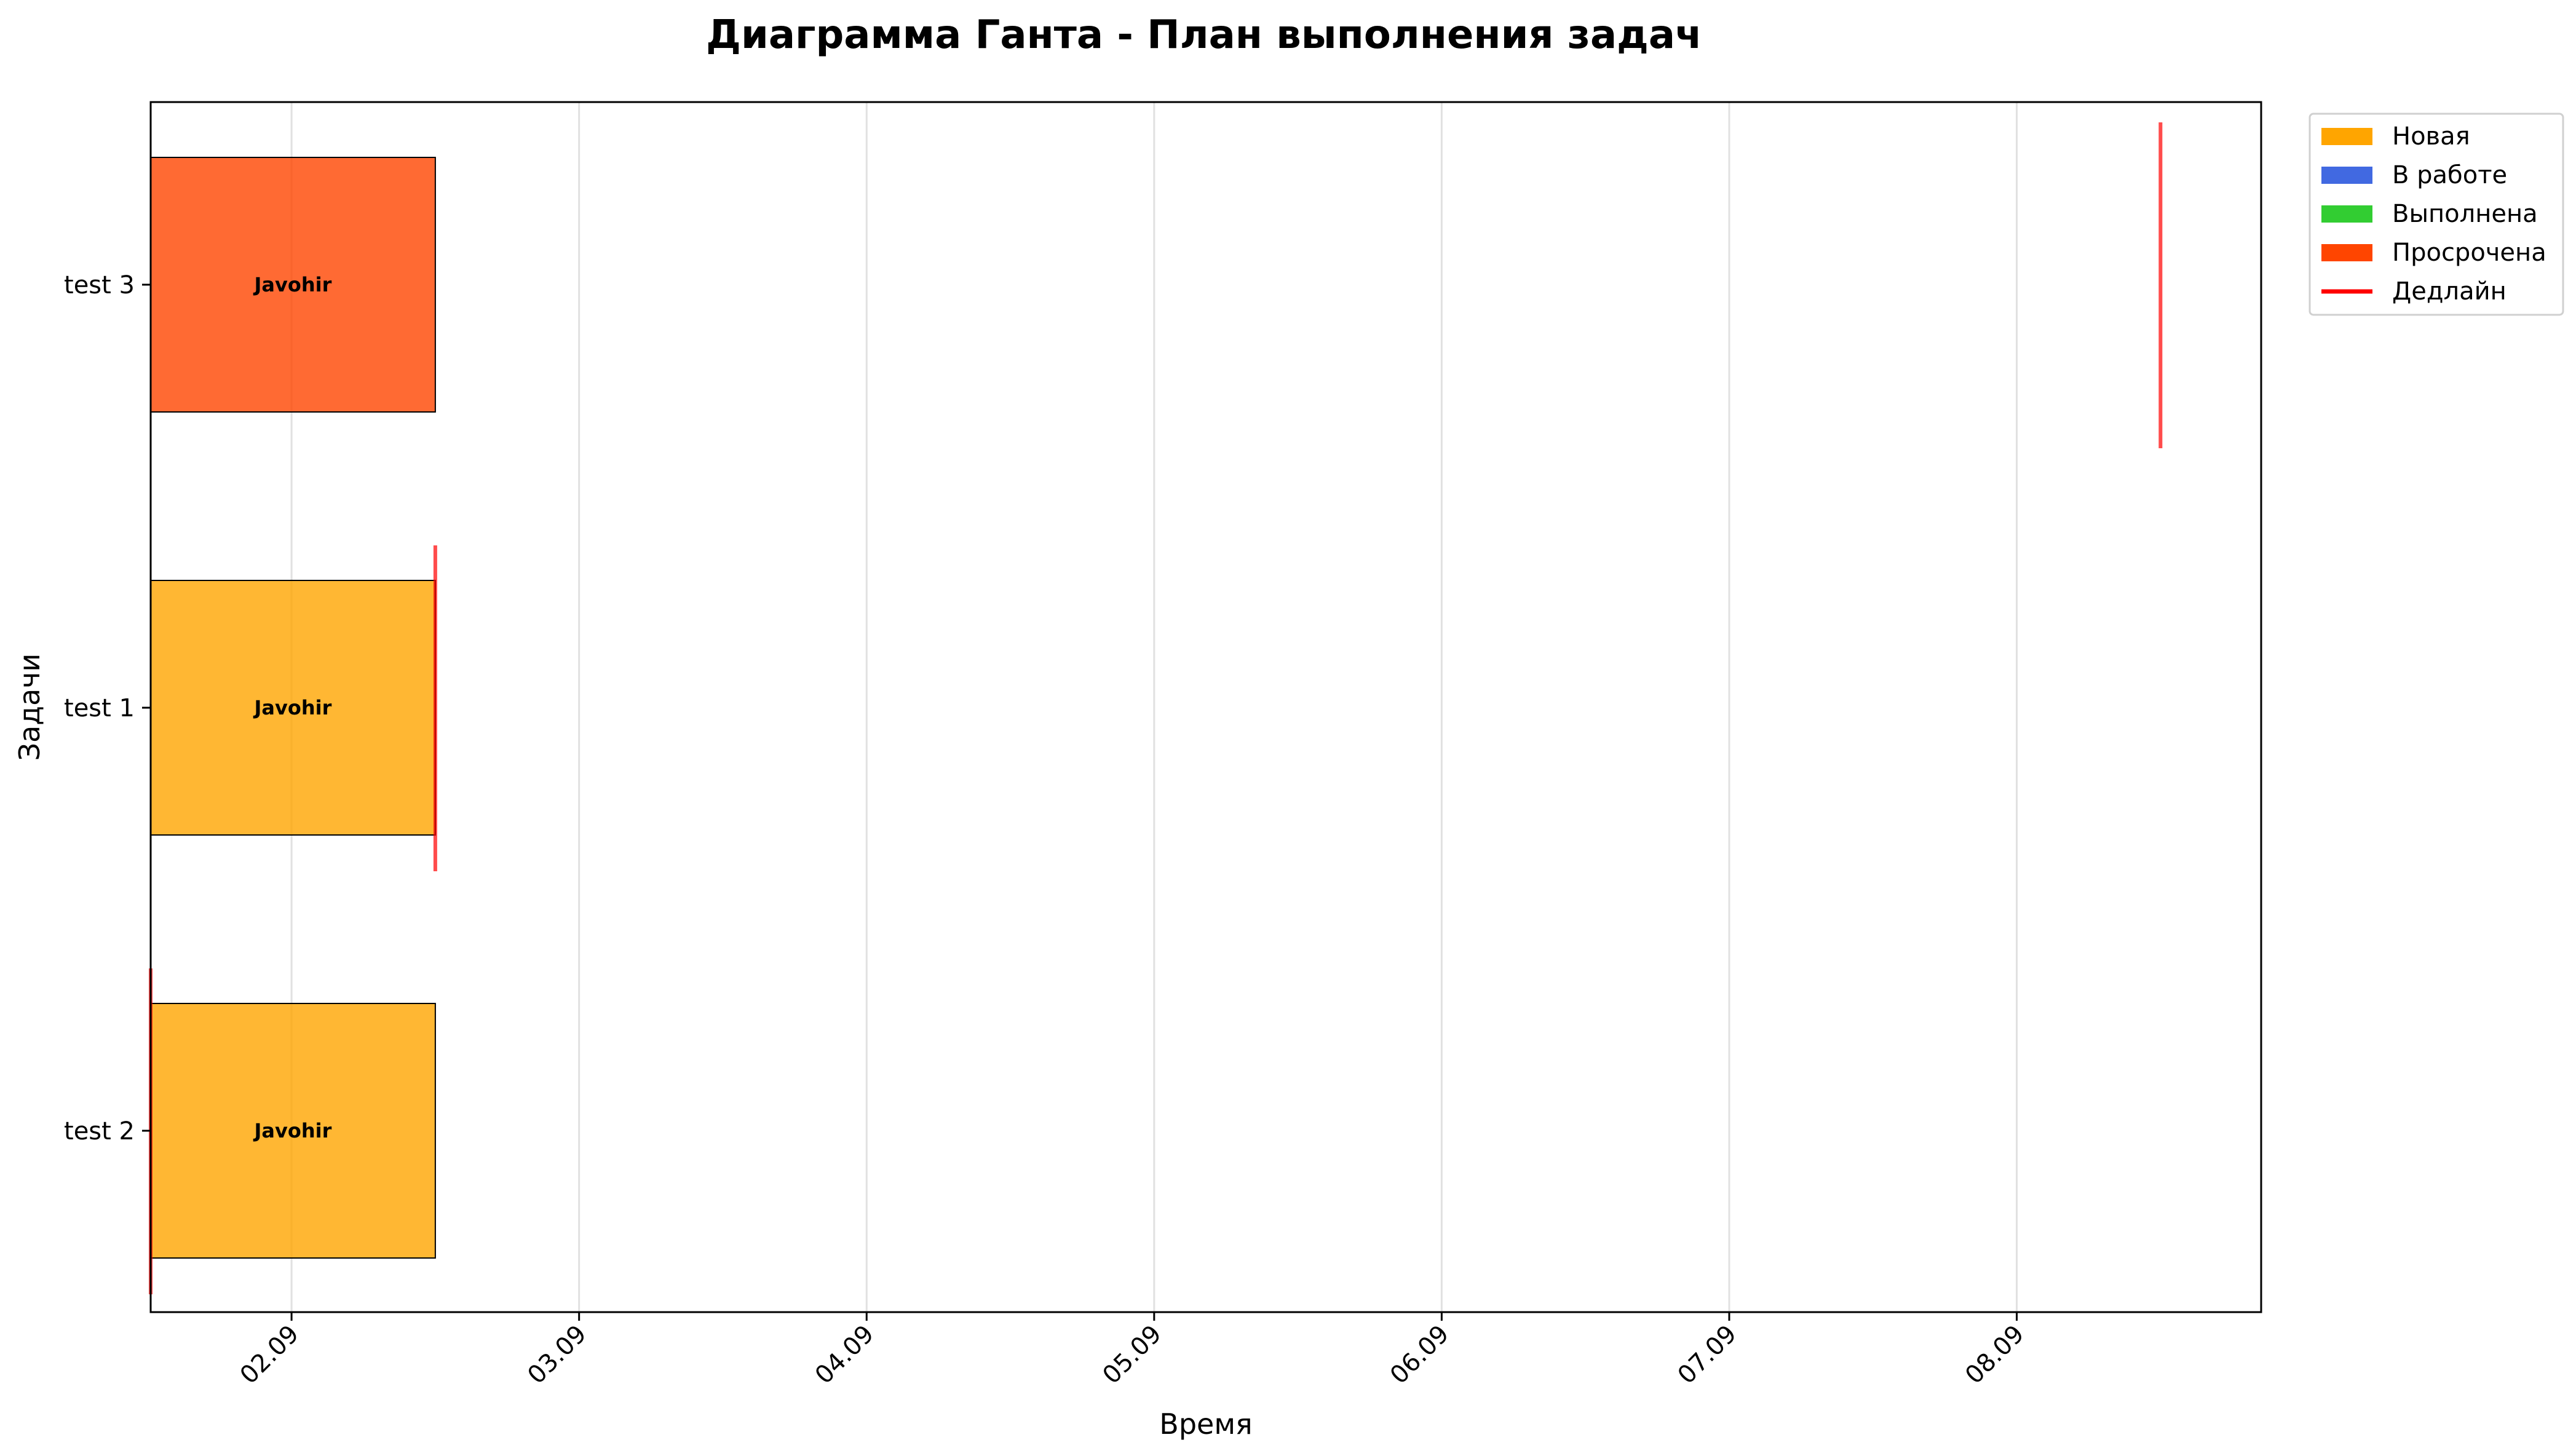 Image resolution: width=2576 pixels, height=1456 pixels. Describe the element at coordinates (1204, 35) in the screenshot. I see `chart-title: Диаграмма Ганта - План выполнения задач` at that location.